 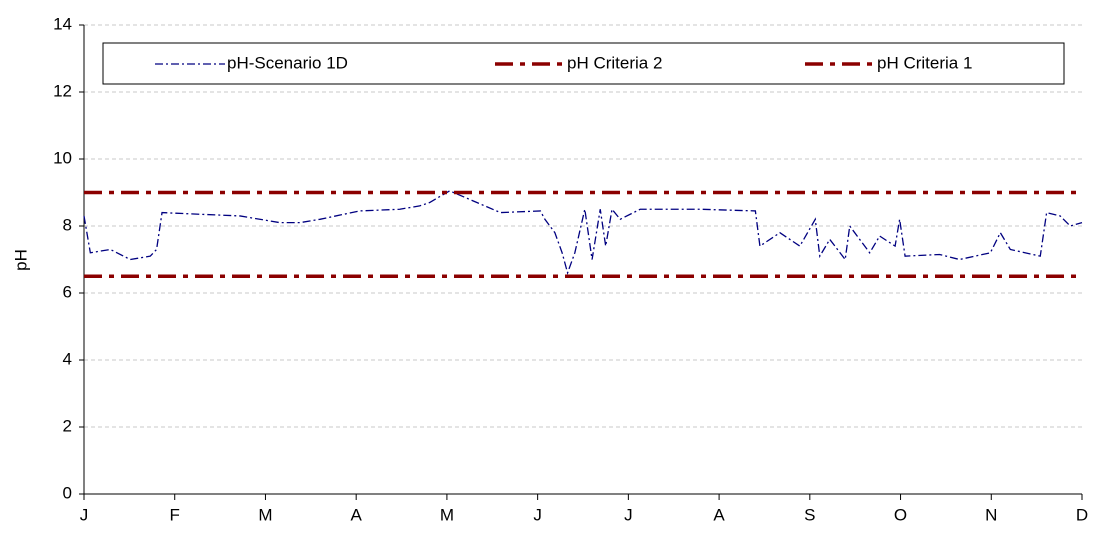 I want to click on y-tick-label: 10, so click(x=62, y=157).